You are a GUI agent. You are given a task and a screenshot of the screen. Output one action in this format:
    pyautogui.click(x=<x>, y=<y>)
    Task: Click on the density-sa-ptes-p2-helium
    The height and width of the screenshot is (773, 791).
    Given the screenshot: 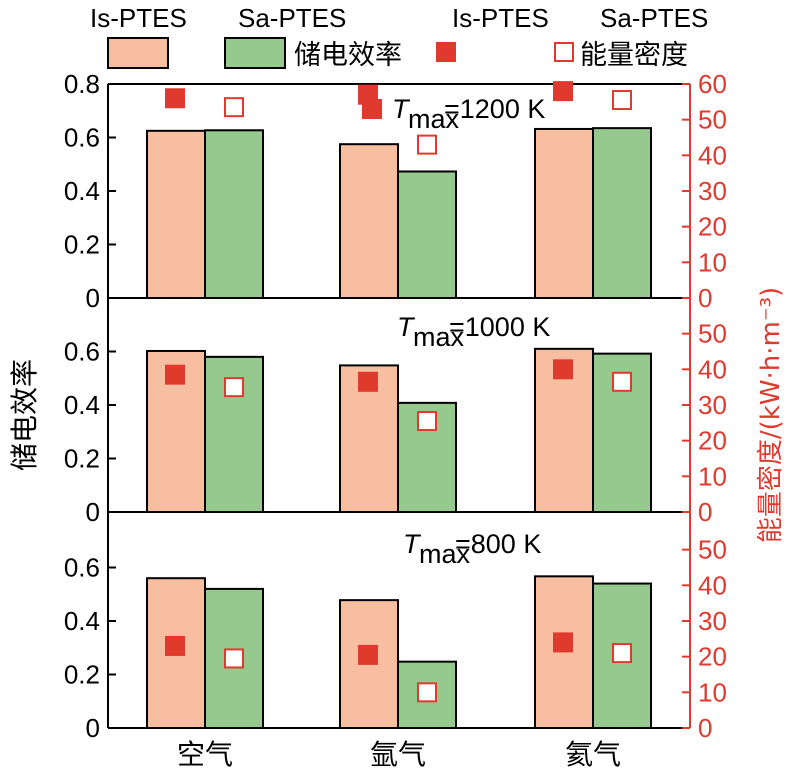 What is the action you would take?
    pyautogui.click(x=622, y=381)
    